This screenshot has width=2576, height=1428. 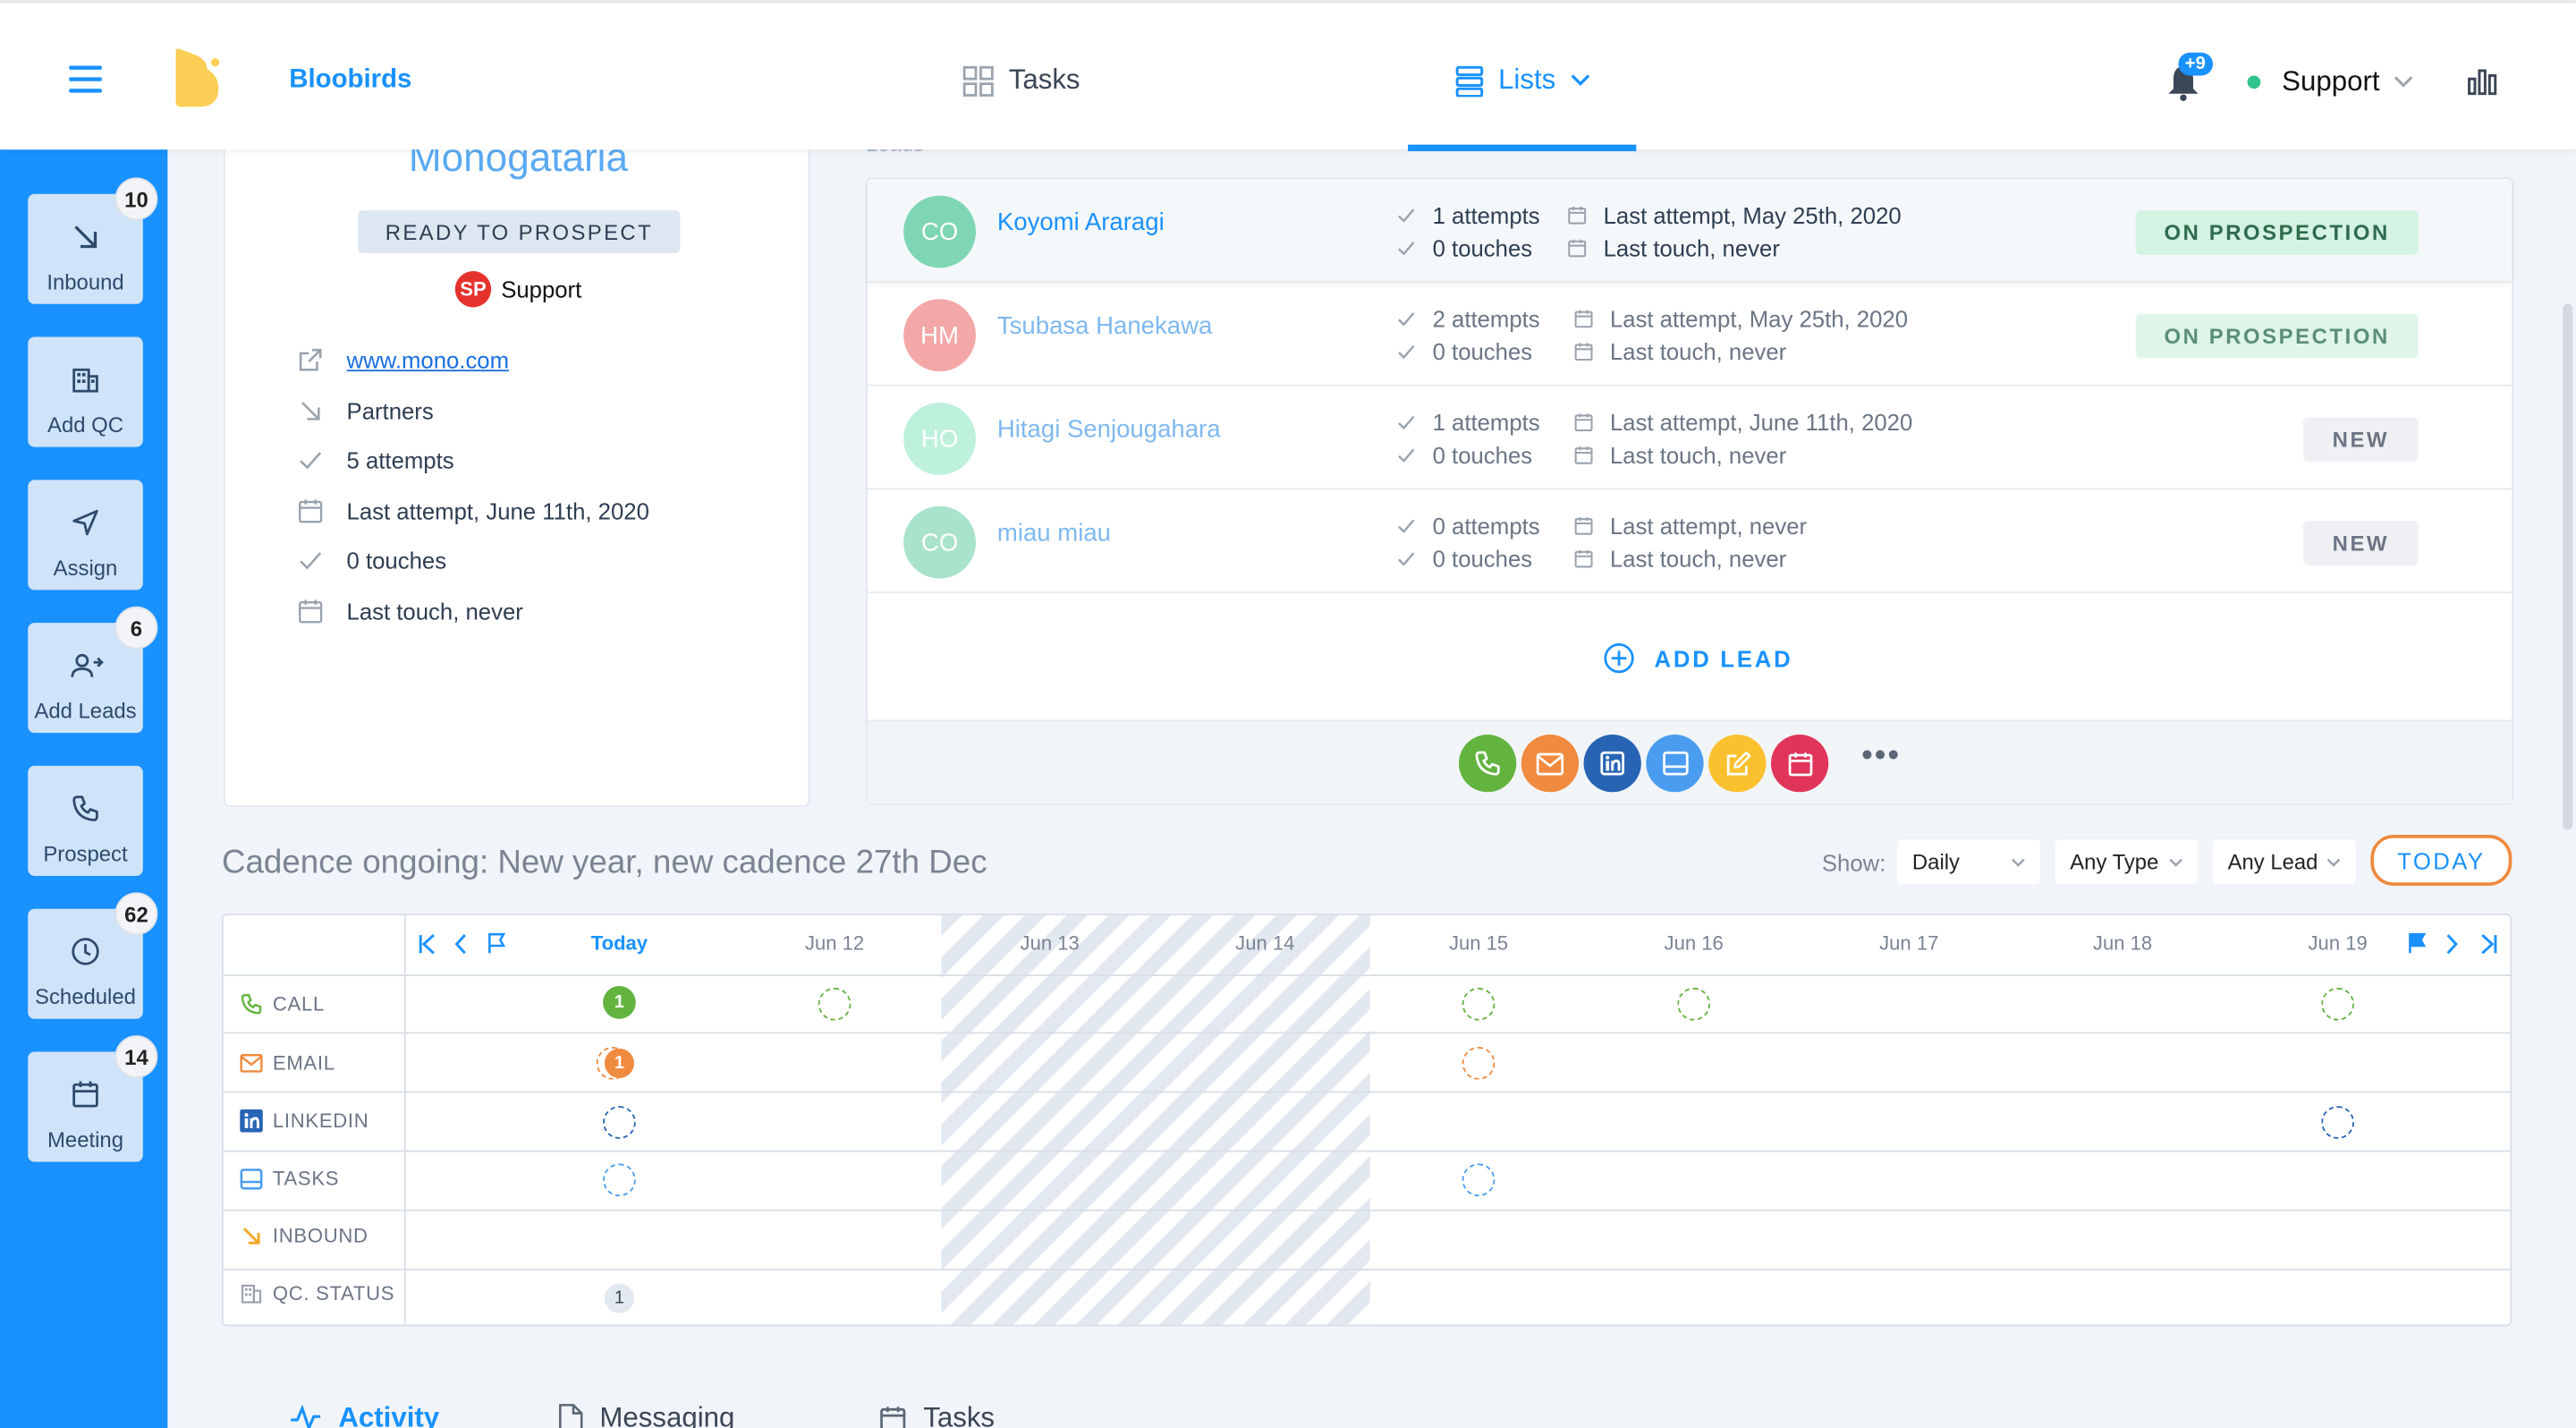 What do you see at coordinates (85, 853) in the screenshot?
I see `sidebar-item-label: Prospect` at bounding box center [85, 853].